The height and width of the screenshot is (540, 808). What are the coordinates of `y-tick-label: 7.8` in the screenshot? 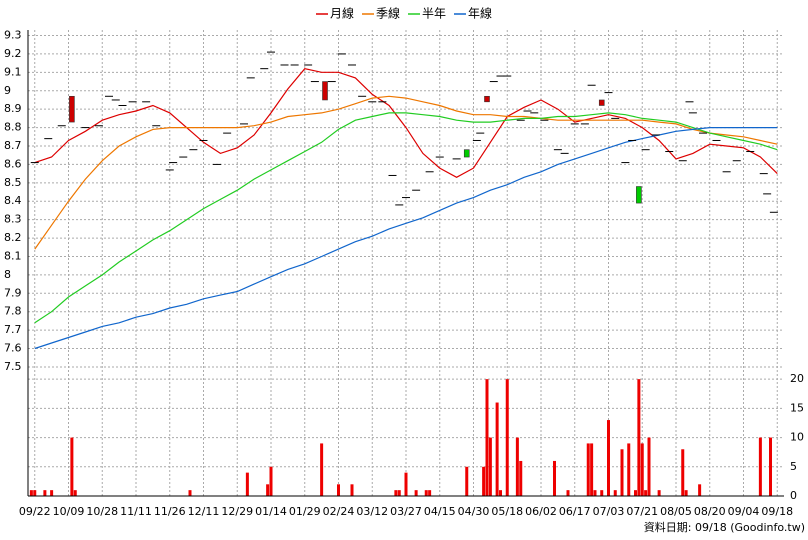 It's located at (13, 311).